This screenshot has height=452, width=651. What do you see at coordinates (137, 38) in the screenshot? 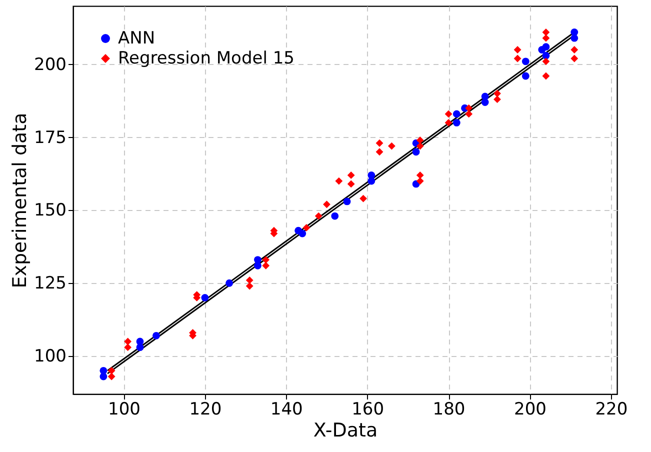
I see `legend-label: ANN` at bounding box center [137, 38].